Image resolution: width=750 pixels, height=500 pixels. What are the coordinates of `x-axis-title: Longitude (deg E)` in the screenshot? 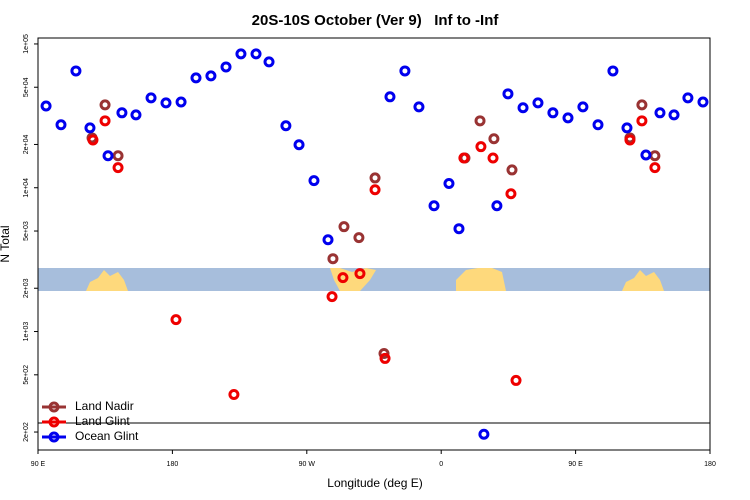 It's located at (374, 483).